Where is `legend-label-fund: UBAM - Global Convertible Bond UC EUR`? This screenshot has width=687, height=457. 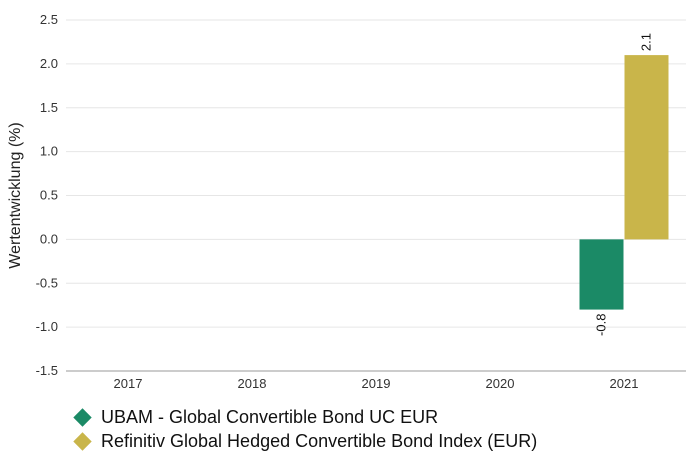
legend-label-fund: UBAM - Global Convertible Bond UC EUR is located at coordinates (270, 416).